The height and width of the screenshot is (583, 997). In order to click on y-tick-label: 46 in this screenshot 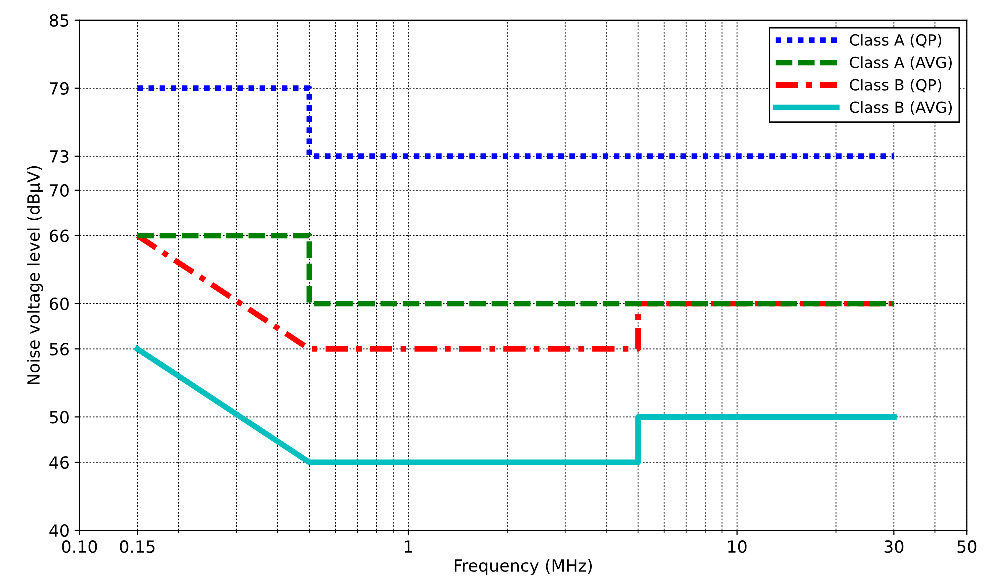, I will do `click(59, 463)`.